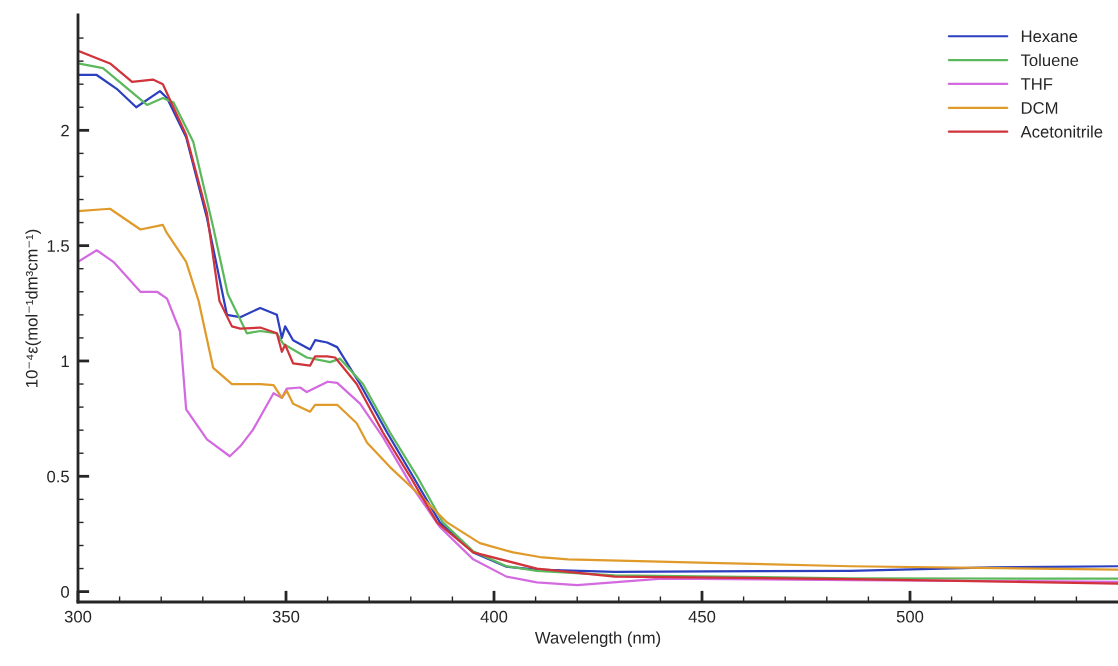 This screenshot has width=1118, height=666. I want to click on y-tick-label: 2, so click(65, 130).